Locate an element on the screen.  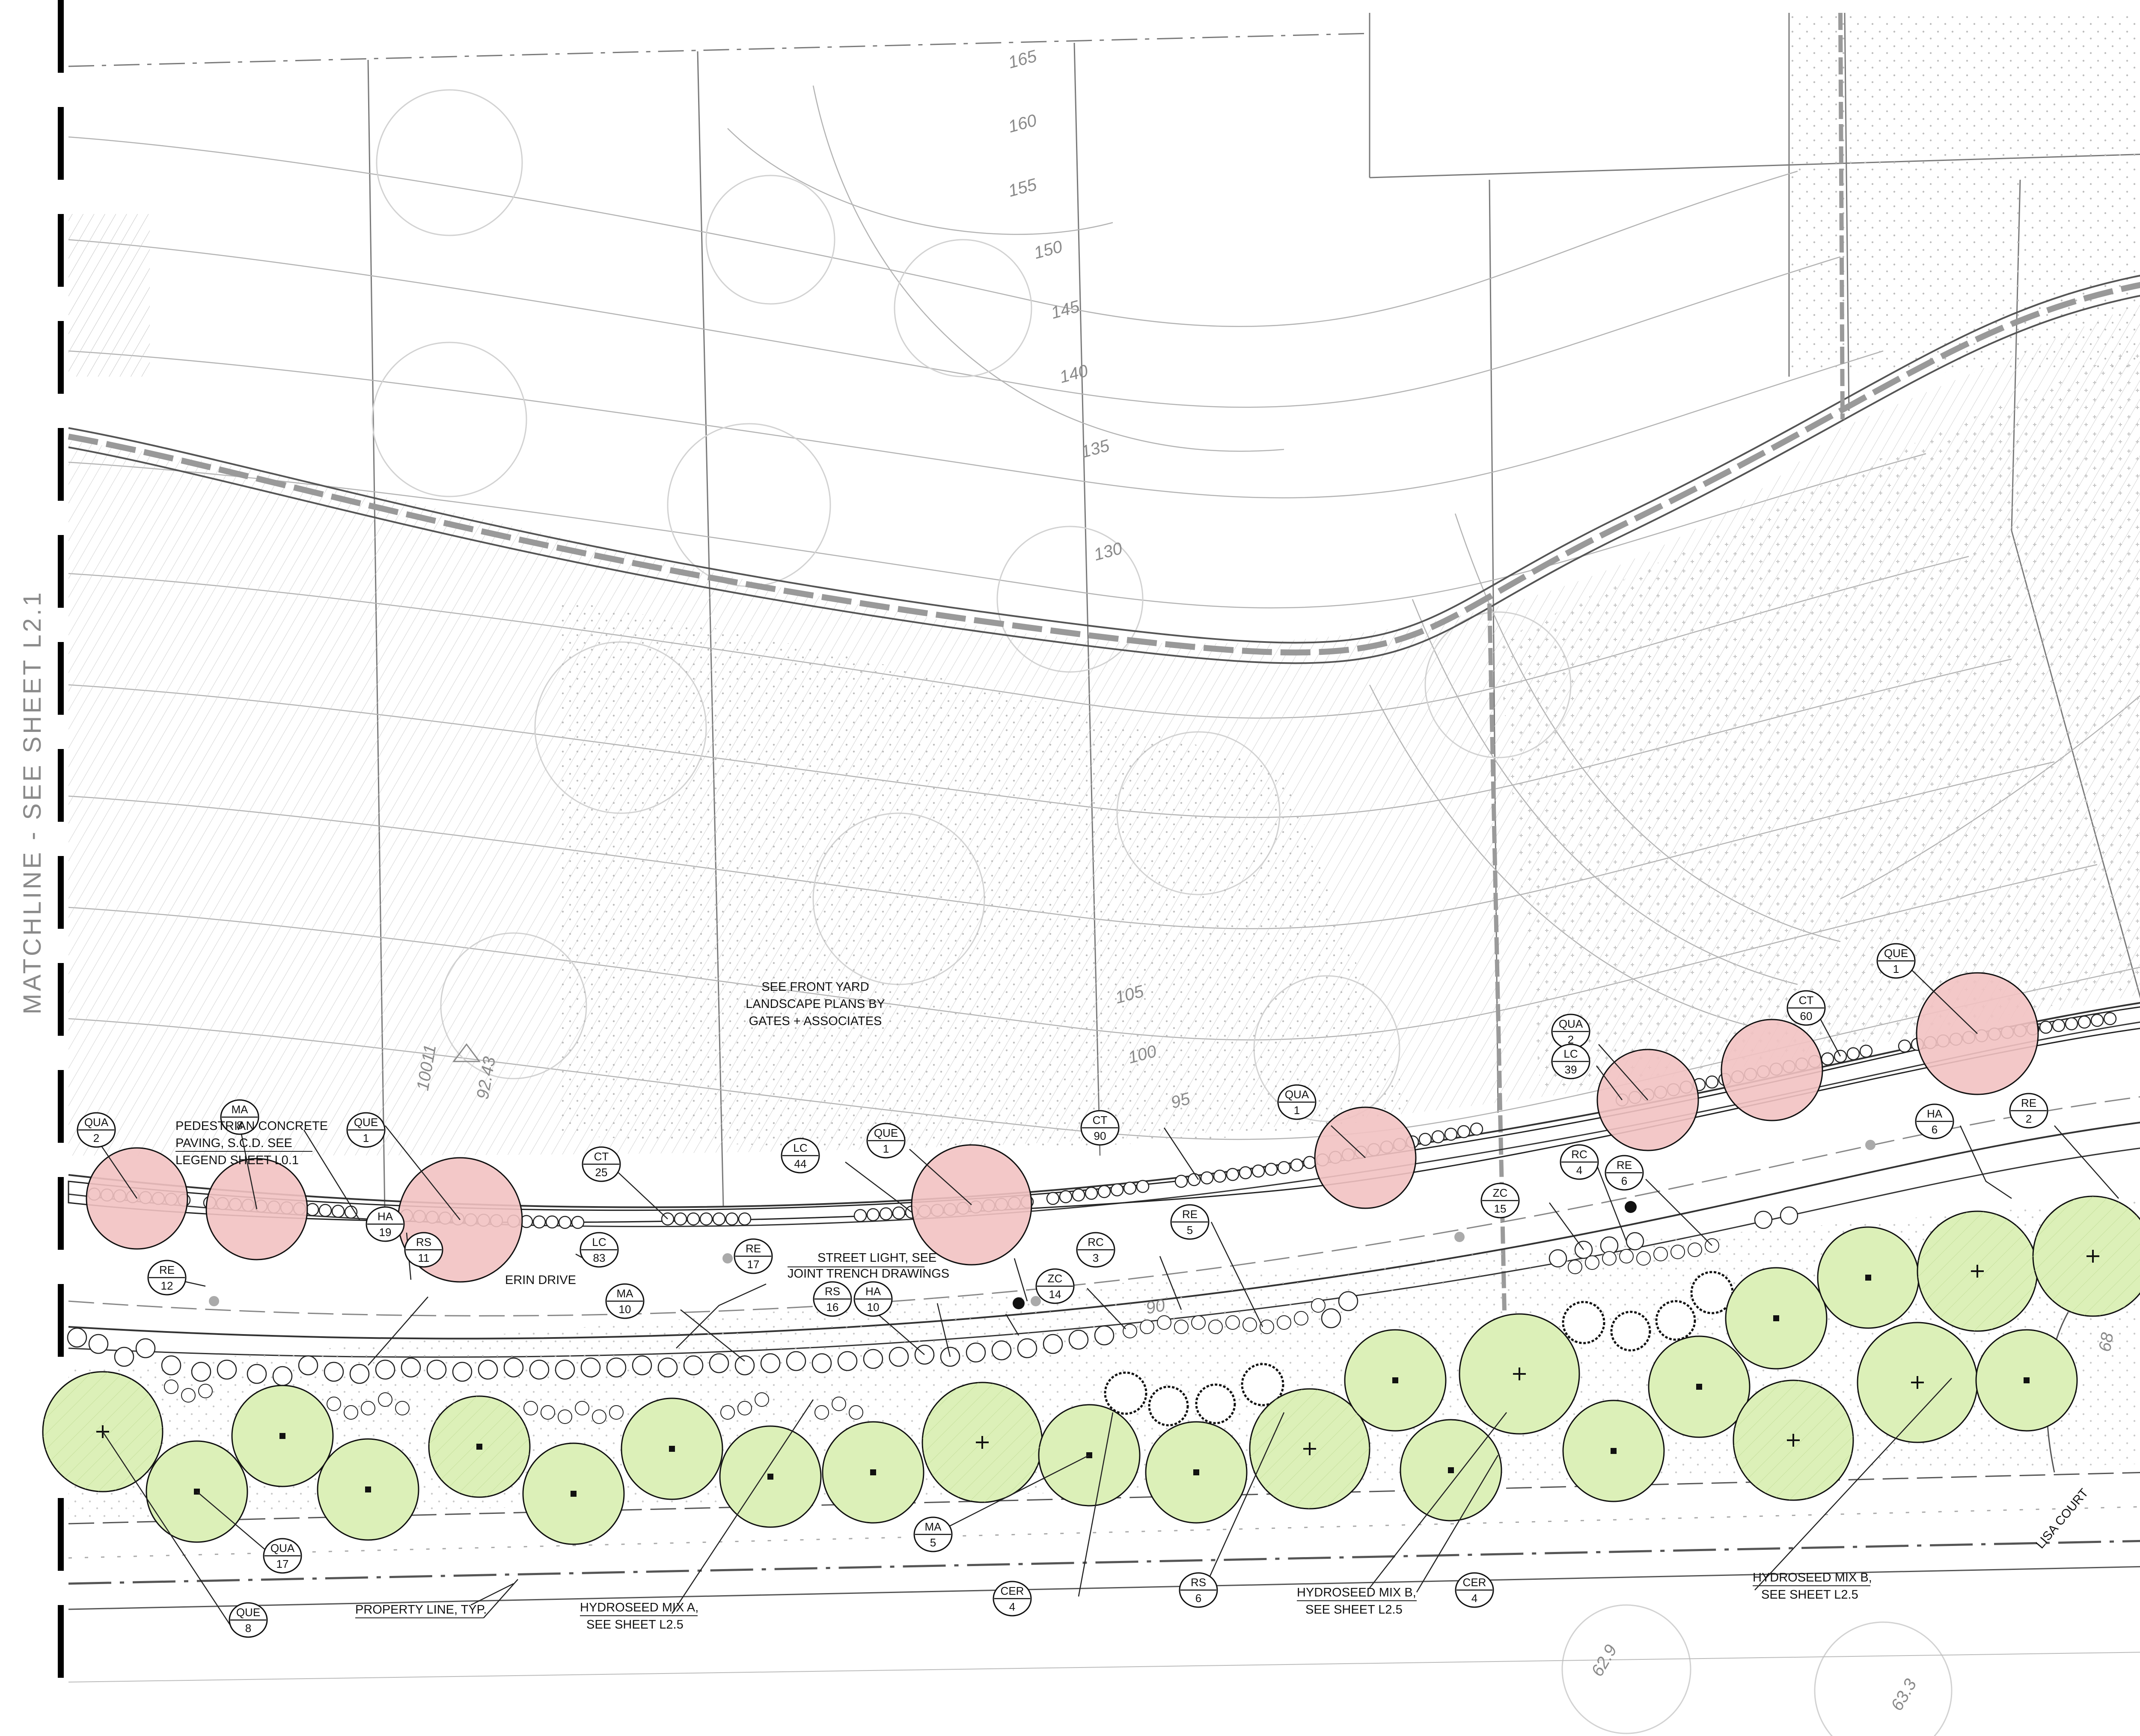
note-pedestrian-line-3: LEGEND SHEET L0.1 is located at coordinates (237, 1160).